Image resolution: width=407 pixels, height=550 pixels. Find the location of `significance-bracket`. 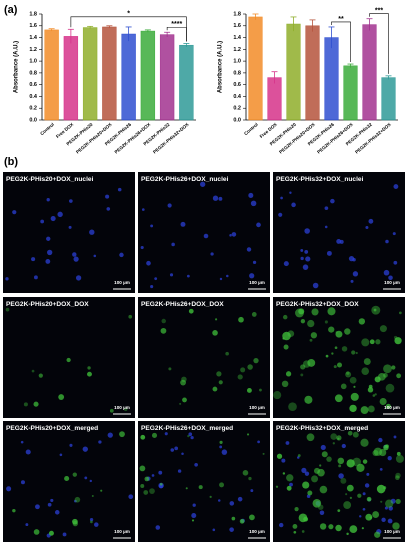

significance-bracket is located at coordinates (379, 43).